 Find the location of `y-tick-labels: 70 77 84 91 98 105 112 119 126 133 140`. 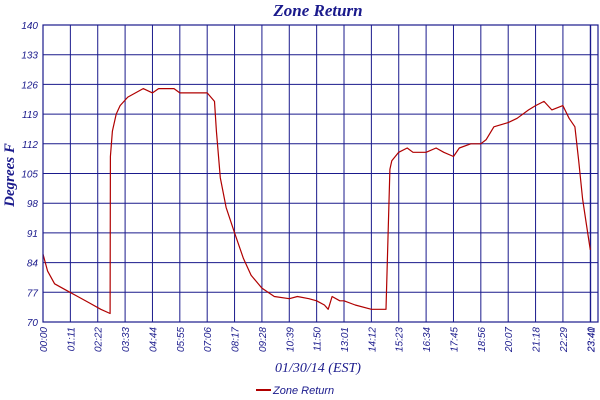

y-tick-labels: 70 77 84 91 98 105 112 119 126 133 140 is located at coordinates (29, 175).